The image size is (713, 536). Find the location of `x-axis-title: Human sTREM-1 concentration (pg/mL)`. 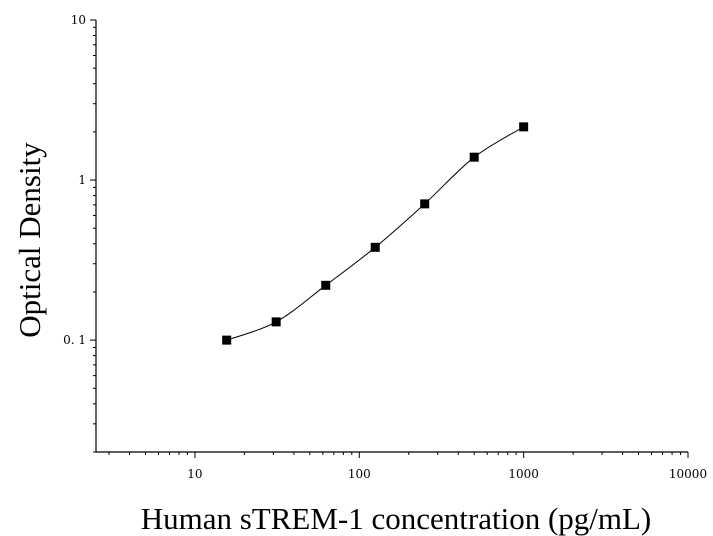

x-axis-title: Human sTREM-1 concentration (pg/mL) is located at coordinates (396, 518).